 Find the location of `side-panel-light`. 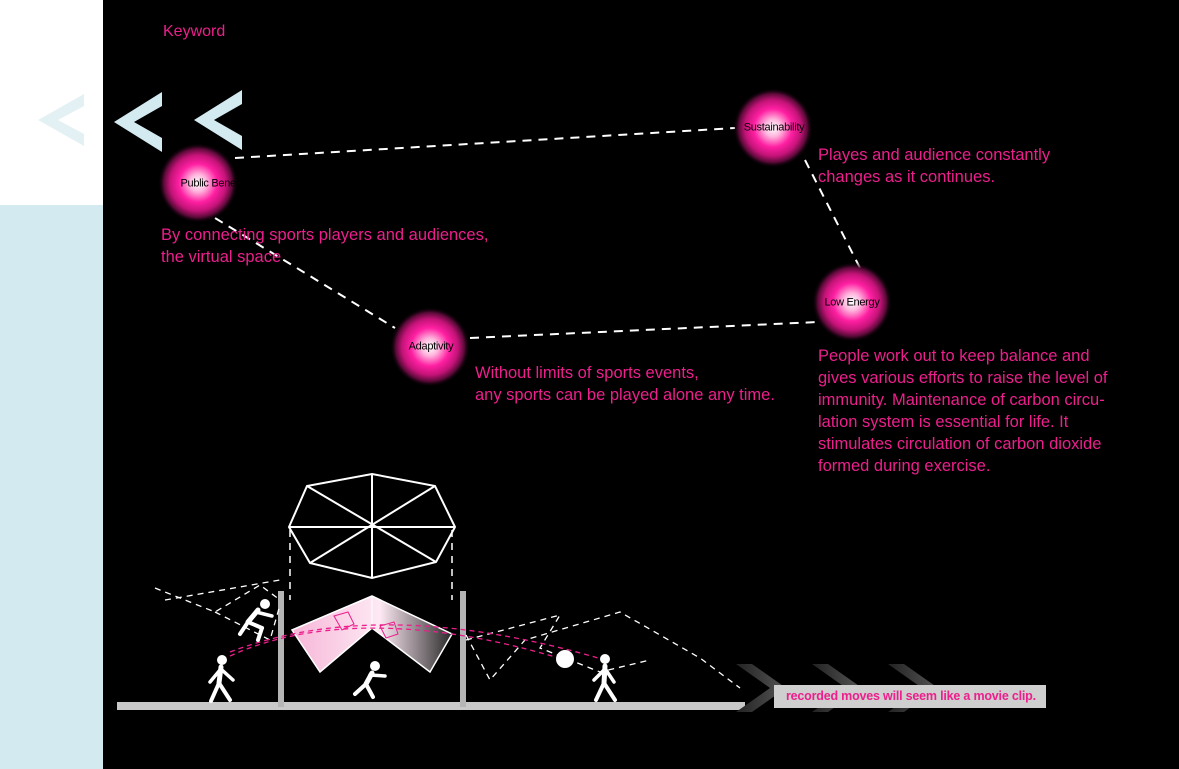

side-panel-light is located at coordinates (51, 487).